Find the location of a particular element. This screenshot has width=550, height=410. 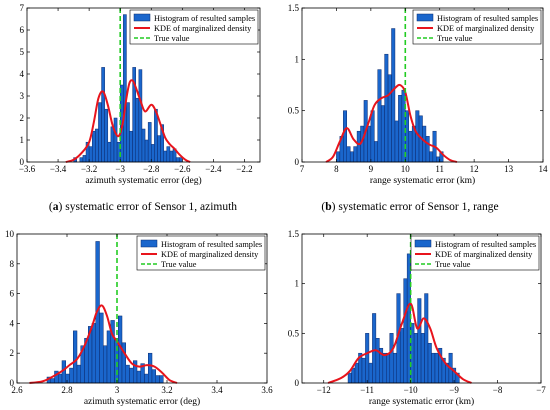

y-tick-label: 3 is located at coordinates (22, 96).